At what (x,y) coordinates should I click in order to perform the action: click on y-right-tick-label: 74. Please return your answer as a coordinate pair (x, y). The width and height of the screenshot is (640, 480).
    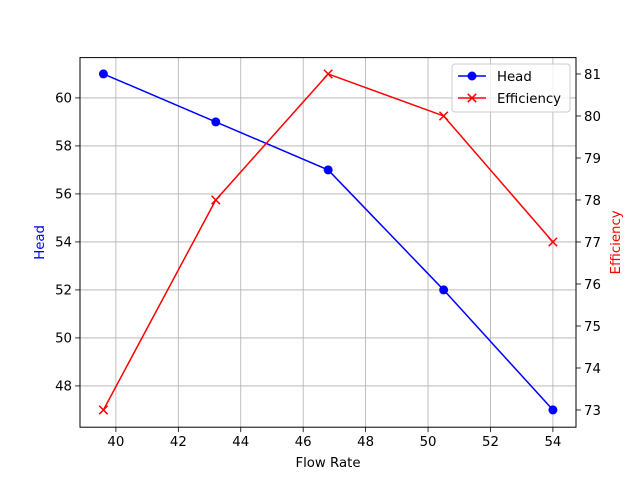
    Looking at the image, I should click on (592, 369).